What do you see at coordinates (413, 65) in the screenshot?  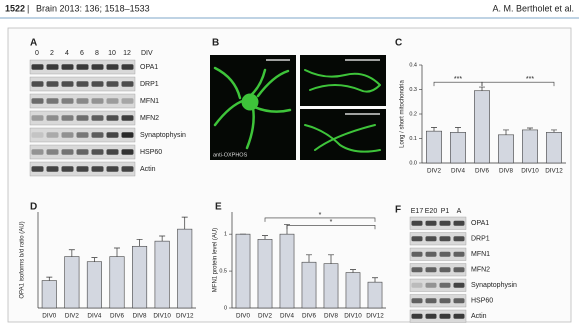 I see `y-tick-label: 0.4` at bounding box center [413, 65].